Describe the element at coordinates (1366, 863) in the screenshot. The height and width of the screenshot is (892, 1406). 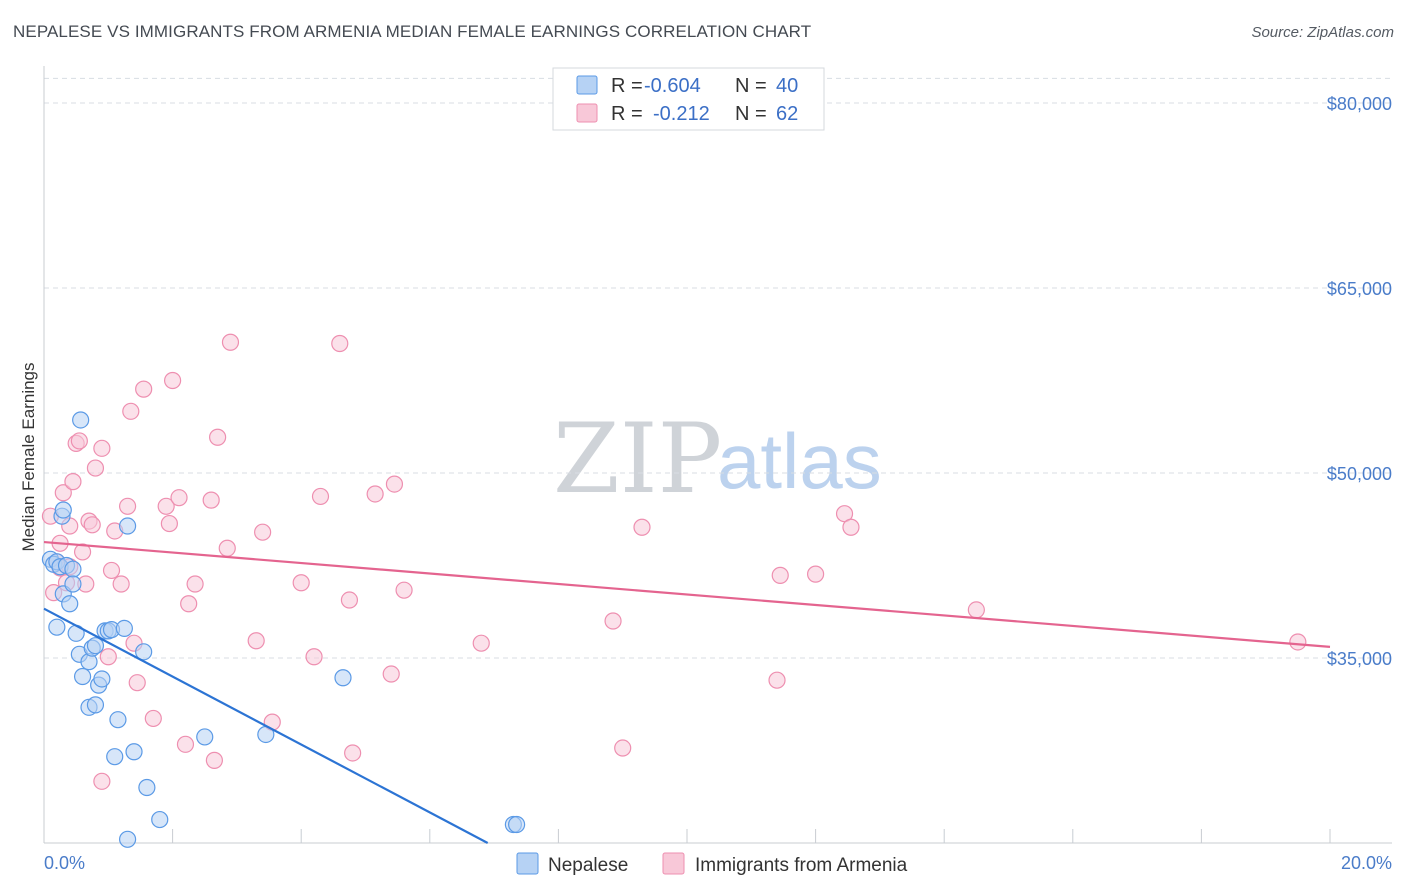
I see `x-tick-label-max: 20.0%` at that location.